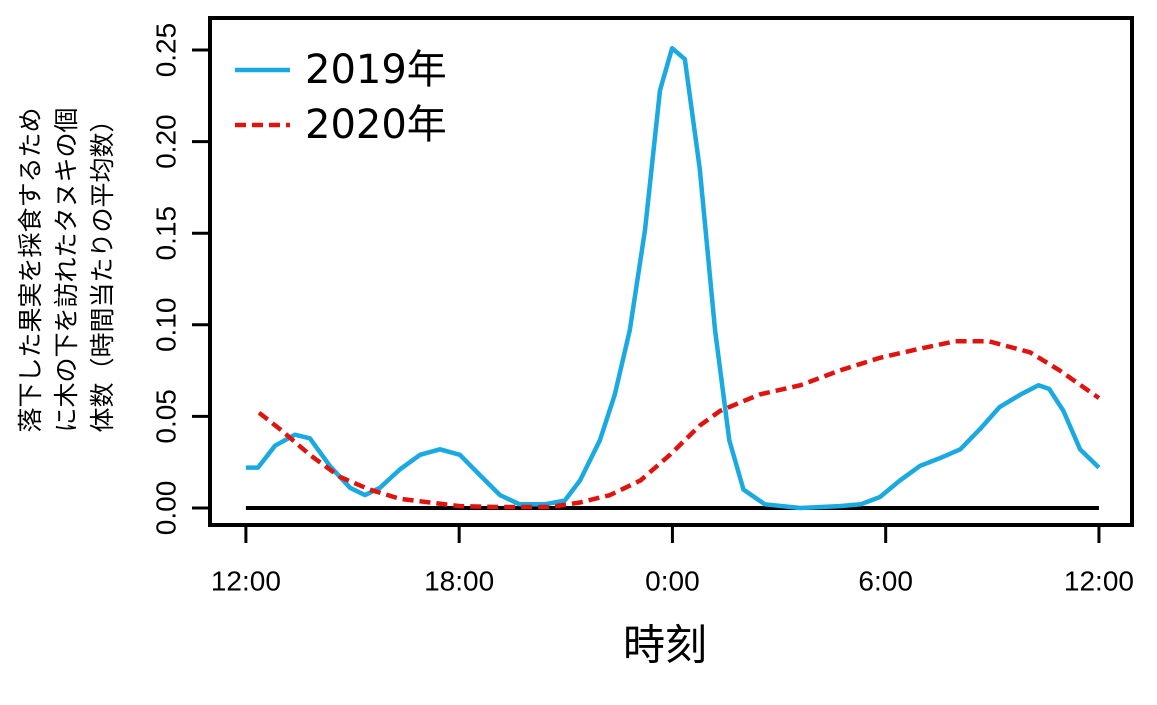  Describe the element at coordinates (30, 269) in the screenshot. I see `y-axis-label: 落下した果実を採食するため` at that location.